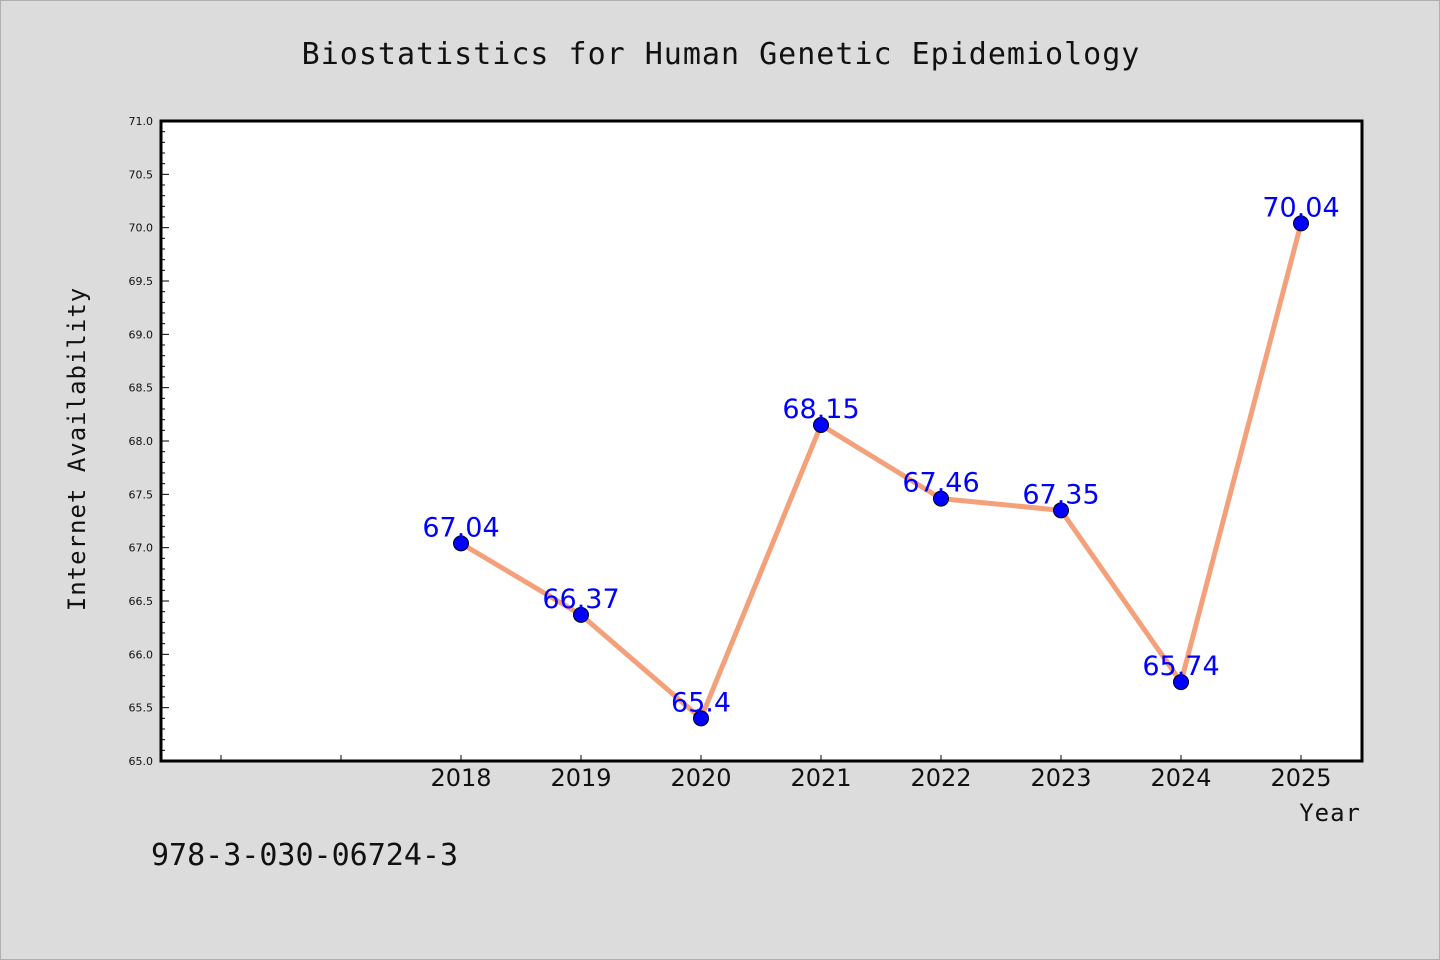 The image size is (1440, 960). Describe the element at coordinates (776, 773) in the screenshot. I see `x-axis: 2018 2019 2020 2021 2022 2023 2024 2025` at that location.